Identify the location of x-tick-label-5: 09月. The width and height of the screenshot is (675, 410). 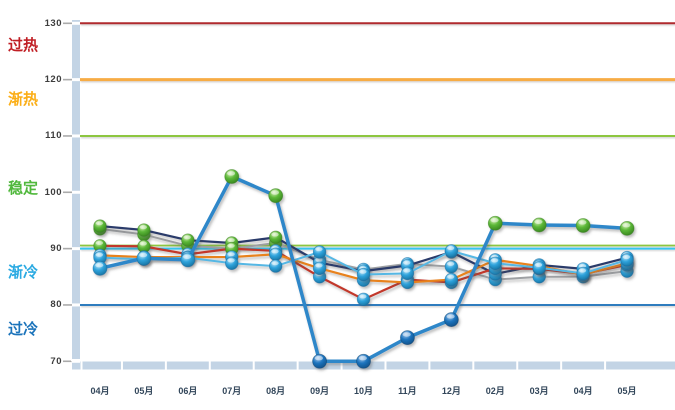
(320, 391).